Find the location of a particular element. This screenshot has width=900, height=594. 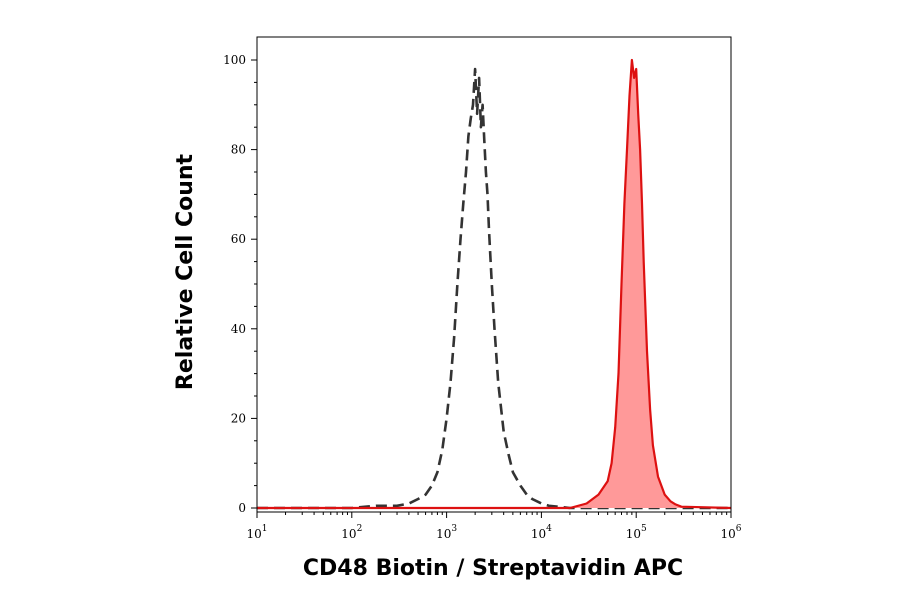

y-tick-label: 0 is located at coordinates (242, 508).